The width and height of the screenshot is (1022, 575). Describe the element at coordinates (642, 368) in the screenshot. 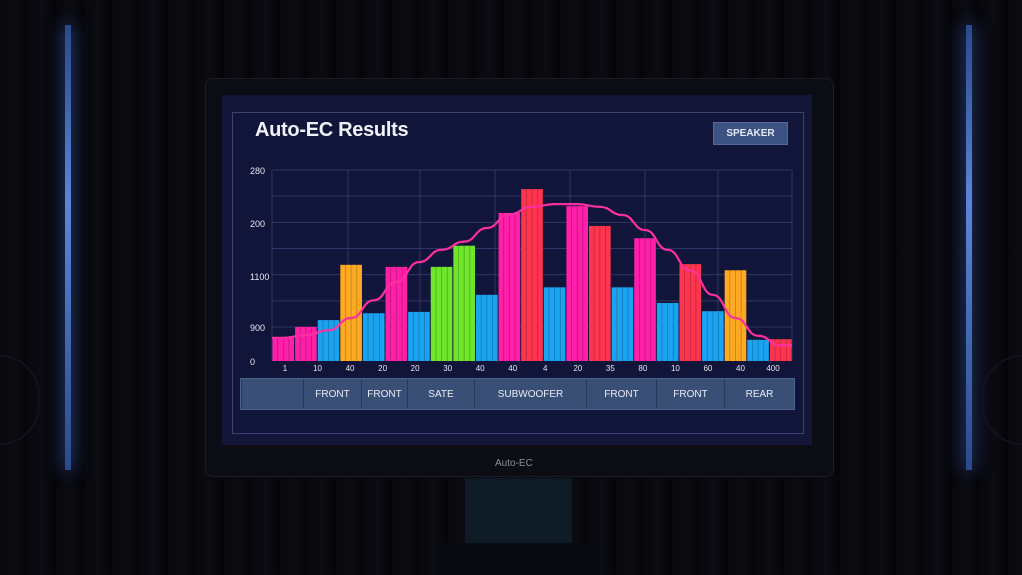

I see `x-tick-label: 80` at that location.